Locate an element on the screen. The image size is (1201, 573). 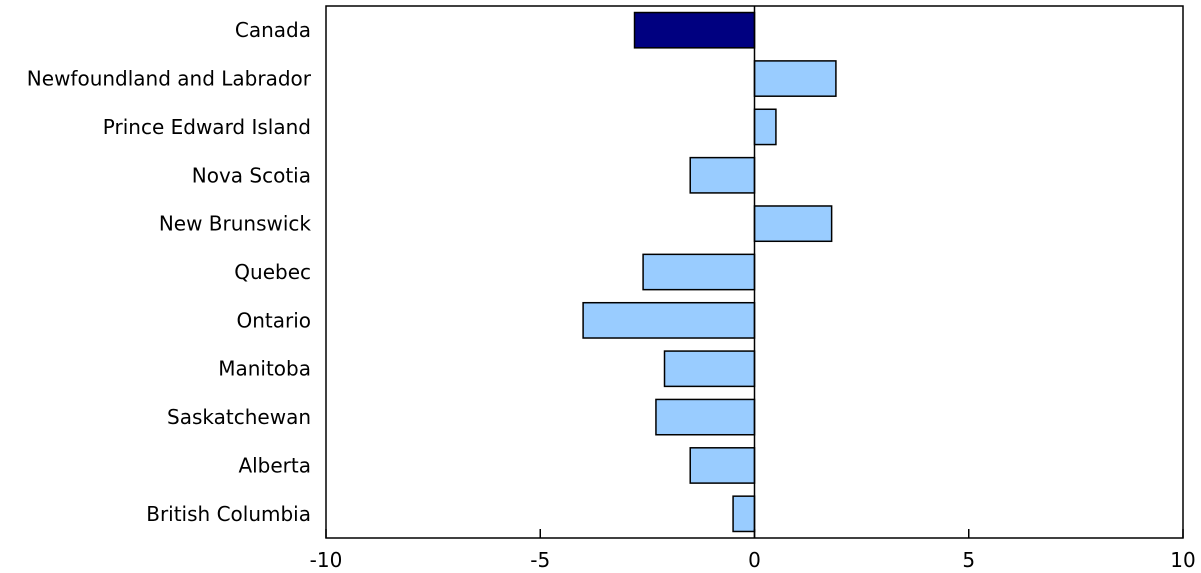
bar-nova-scotia is located at coordinates (722, 175).